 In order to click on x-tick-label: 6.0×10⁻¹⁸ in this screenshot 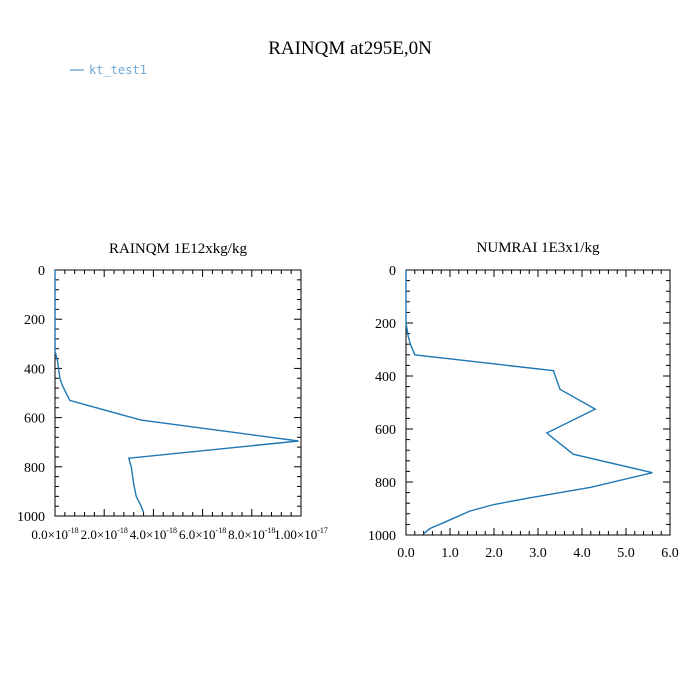, I will do `click(202, 534)`.